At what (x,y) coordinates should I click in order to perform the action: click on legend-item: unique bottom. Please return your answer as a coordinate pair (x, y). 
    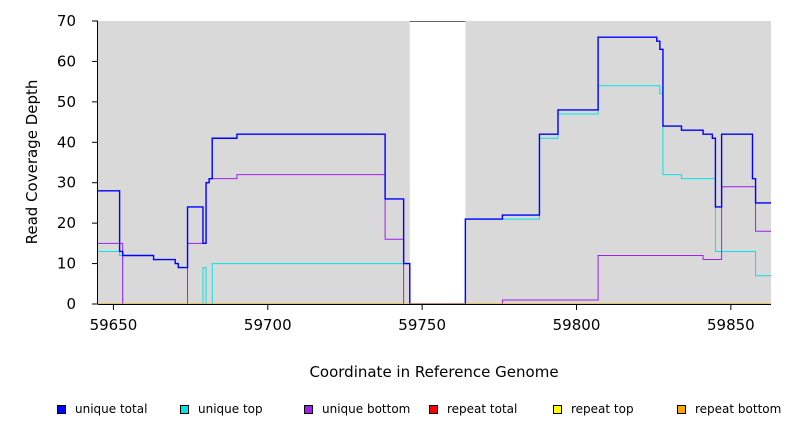
    Looking at the image, I should click on (357, 409).